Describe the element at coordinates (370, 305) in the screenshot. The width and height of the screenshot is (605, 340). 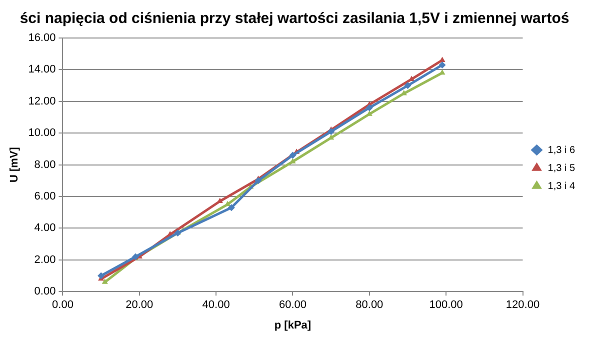
I see `x-tick-label: 80.00` at that location.